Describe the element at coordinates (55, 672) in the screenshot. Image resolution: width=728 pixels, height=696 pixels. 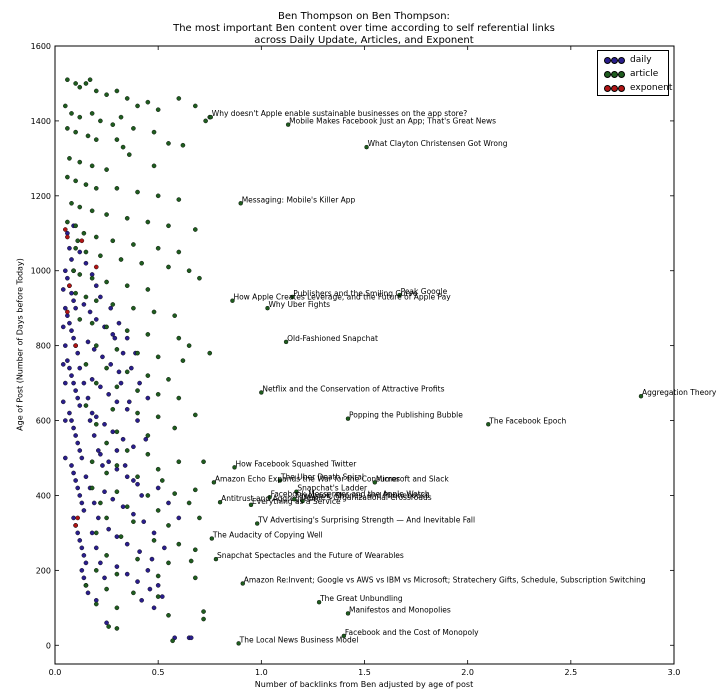
I see `x-tick-label: 0.0` at that location.